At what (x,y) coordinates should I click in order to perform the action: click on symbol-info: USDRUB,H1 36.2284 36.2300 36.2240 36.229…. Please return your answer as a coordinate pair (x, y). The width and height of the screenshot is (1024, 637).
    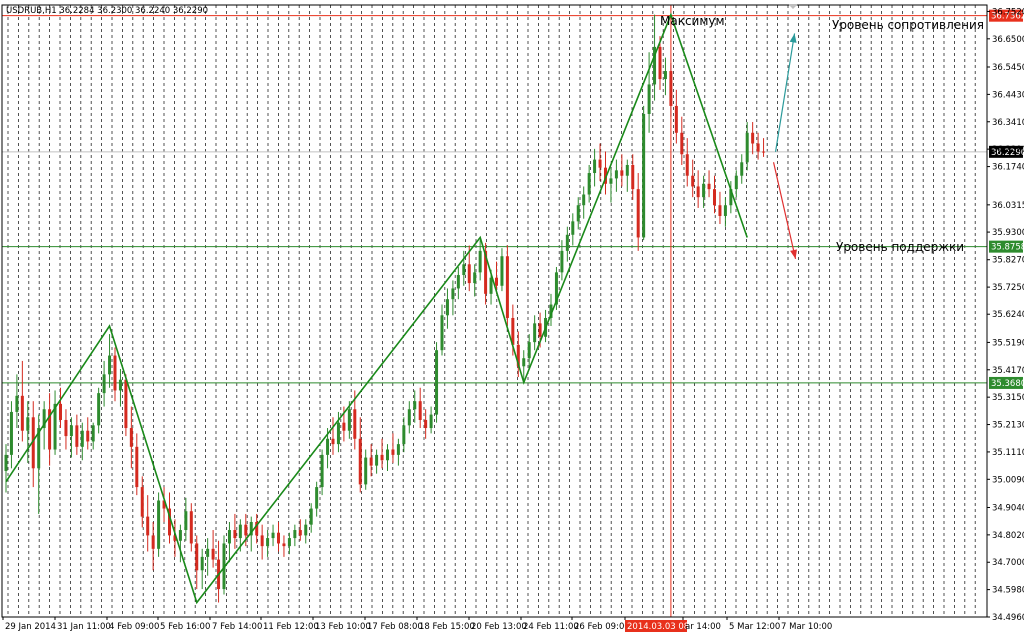
    Looking at the image, I should click on (107, 11).